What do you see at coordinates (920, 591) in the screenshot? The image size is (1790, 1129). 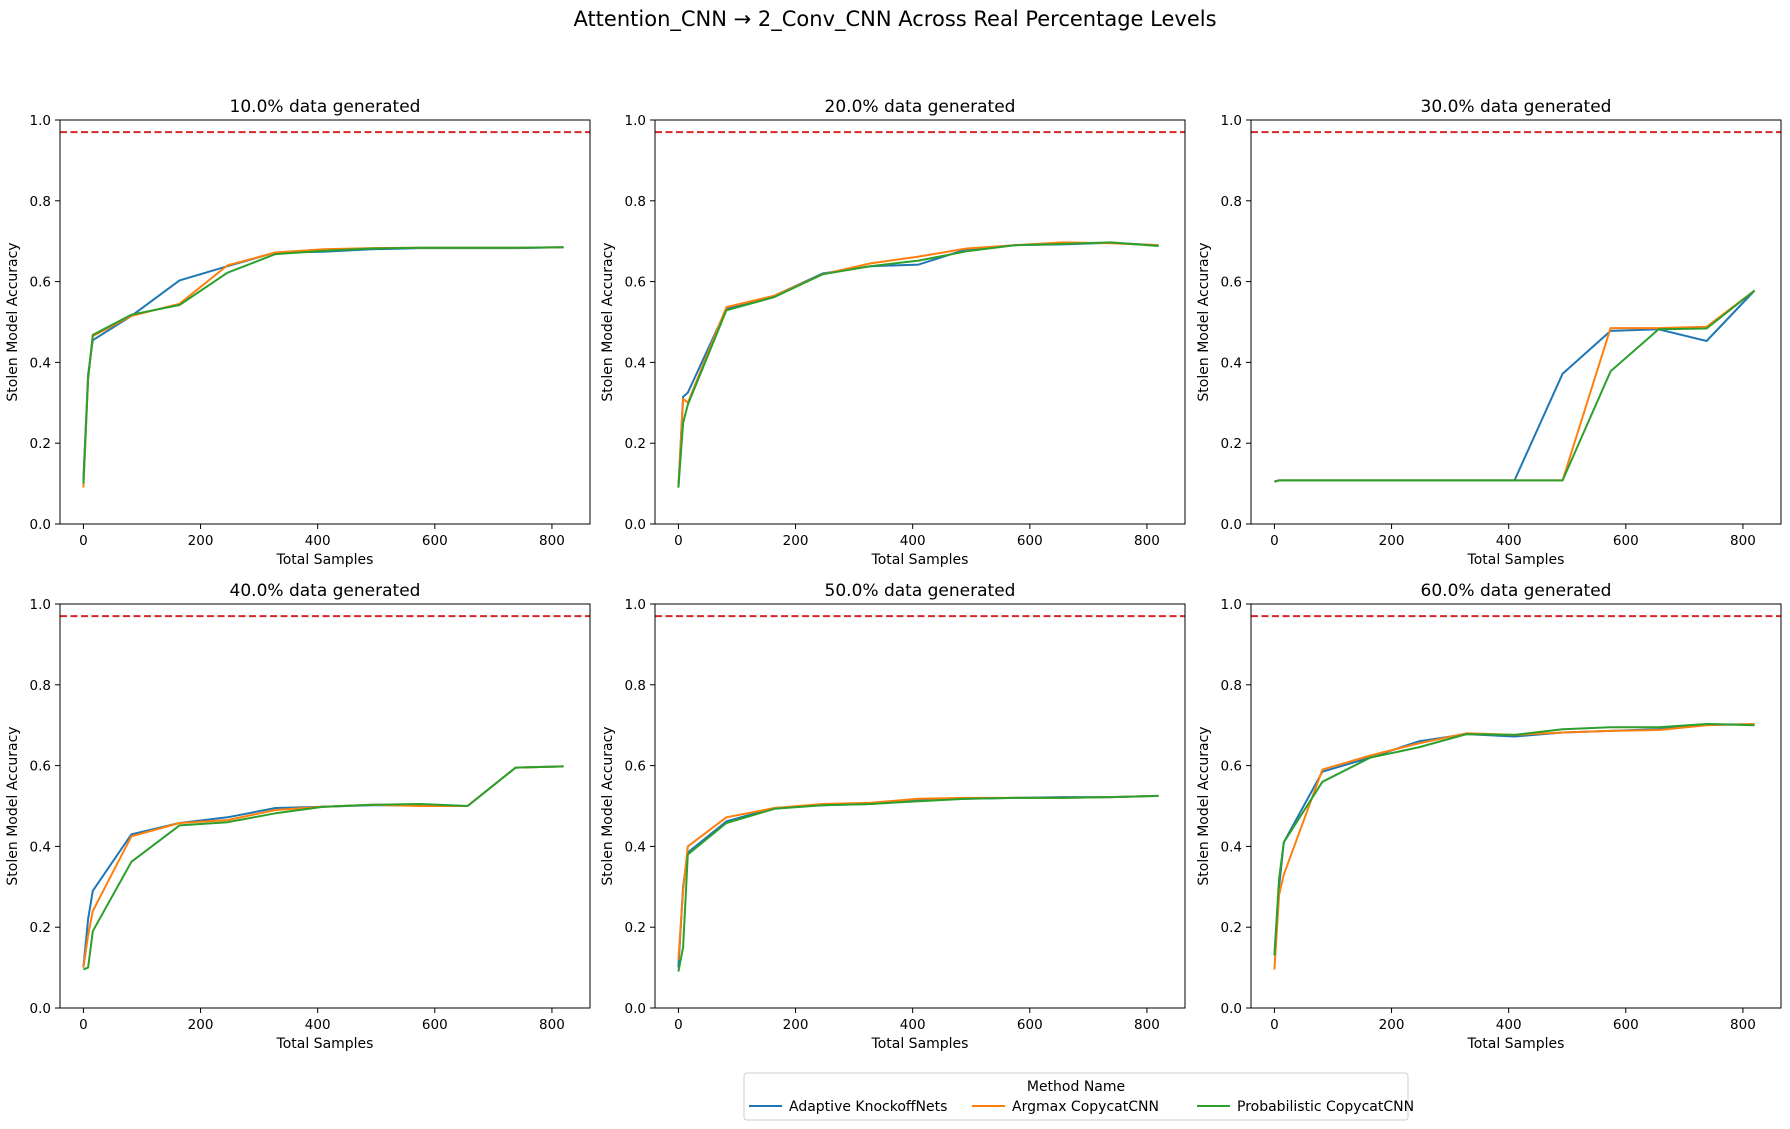 I see `subplot-title: 50.0% data generated` at bounding box center [920, 591].